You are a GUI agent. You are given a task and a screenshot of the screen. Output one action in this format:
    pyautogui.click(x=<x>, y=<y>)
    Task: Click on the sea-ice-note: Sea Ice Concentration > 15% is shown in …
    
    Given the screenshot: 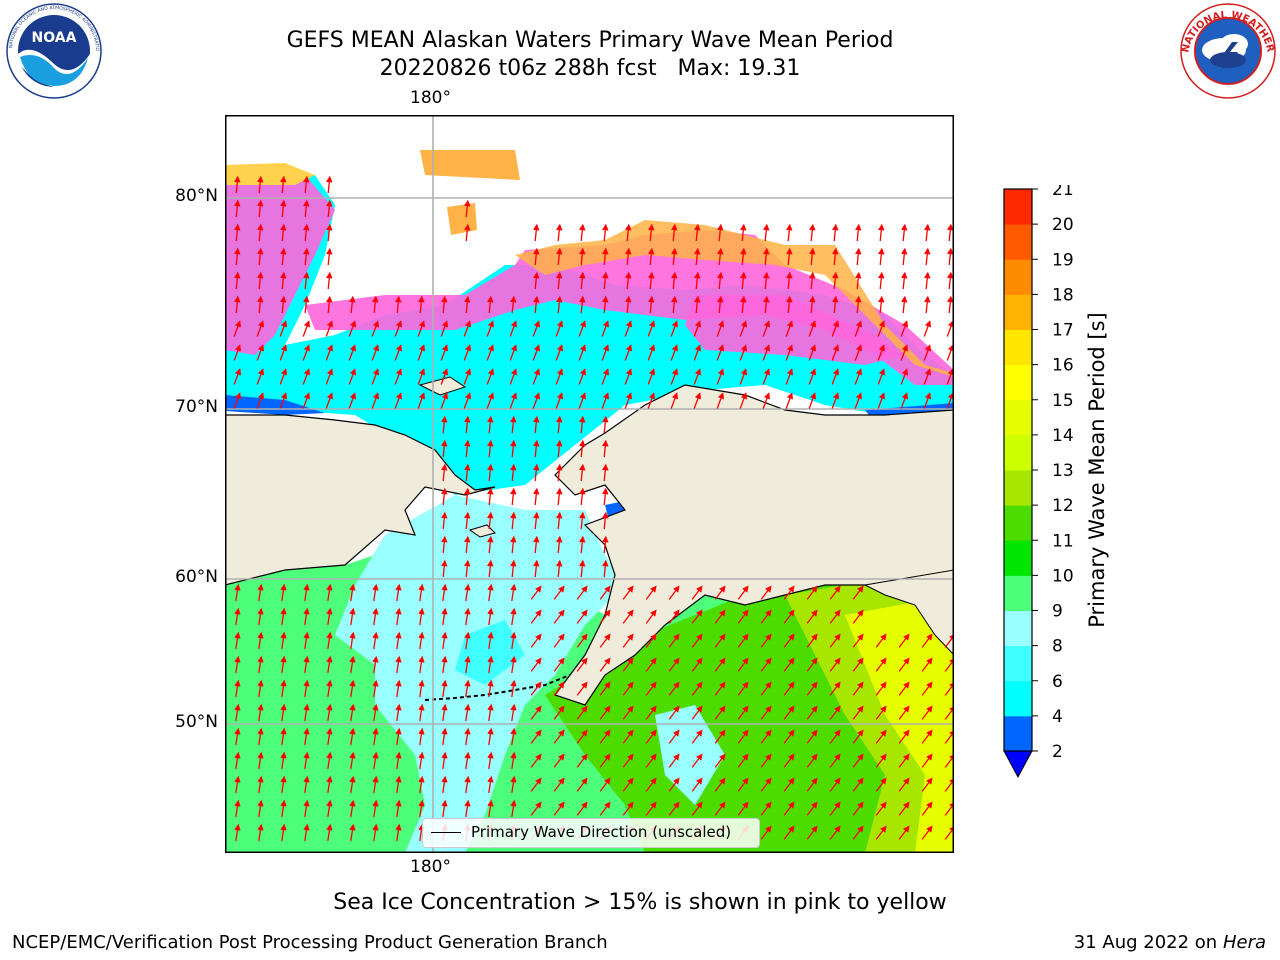 What is the action you would take?
    pyautogui.click(x=640, y=902)
    